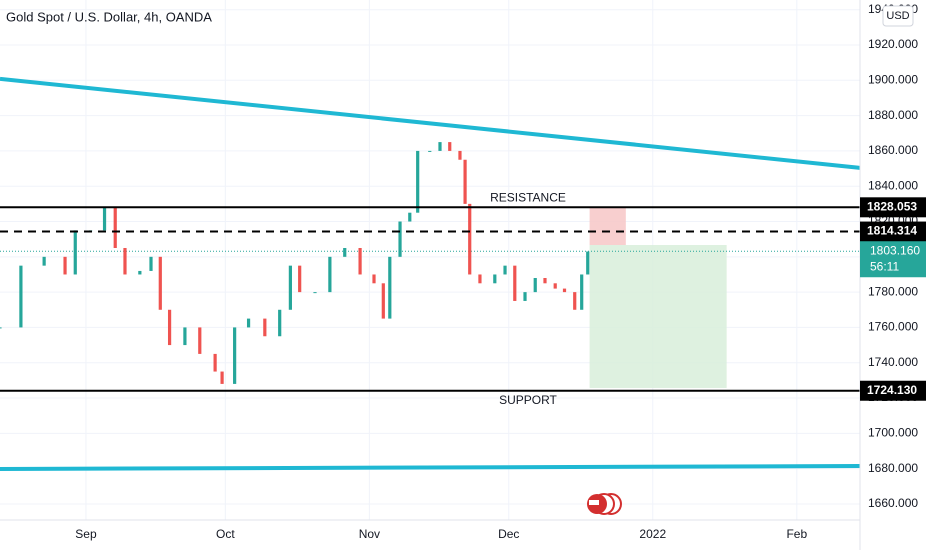 The height and width of the screenshot is (550, 932). What do you see at coordinates (658, 316) in the screenshot?
I see `target-zone` at bounding box center [658, 316].